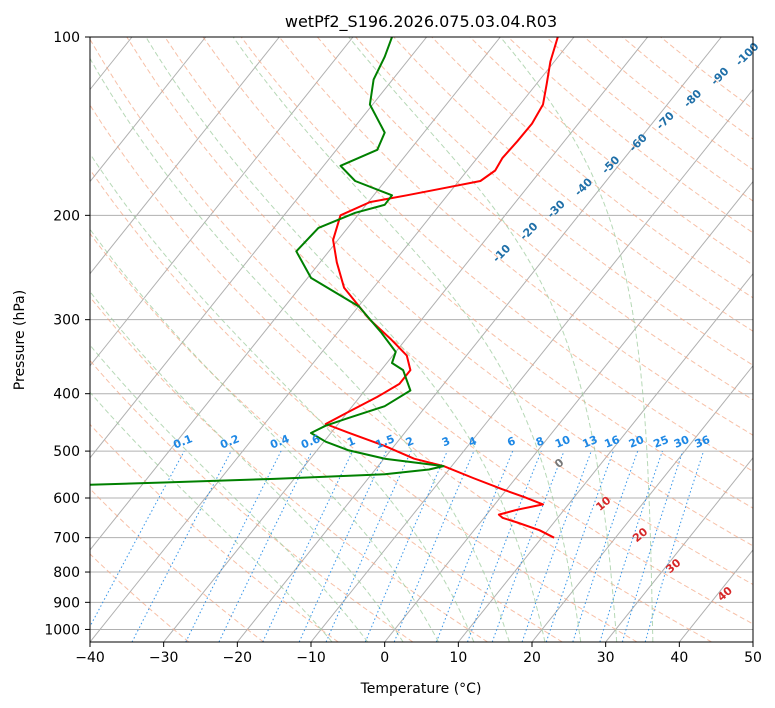 The width and height of the screenshot is (775, 708). What do you see at coordinates (421, 689) in the screenshot?
I see `x-axis-label: Temperature (°C)` at bounding box center [421, 689].